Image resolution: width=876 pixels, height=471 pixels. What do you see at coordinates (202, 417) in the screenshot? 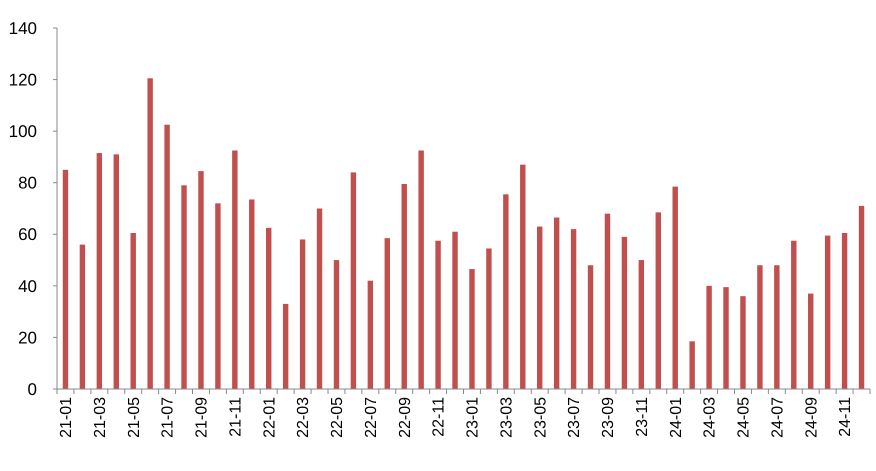
I see `x-tick-label: 21-09` at bounding box center [202, 417].